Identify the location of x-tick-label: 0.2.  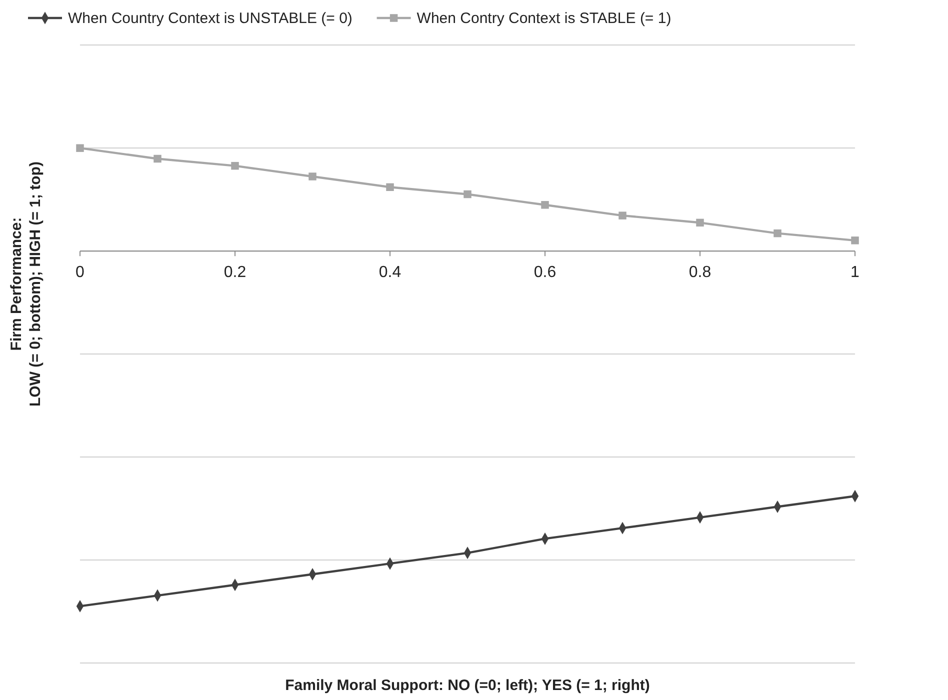
(235, 273).